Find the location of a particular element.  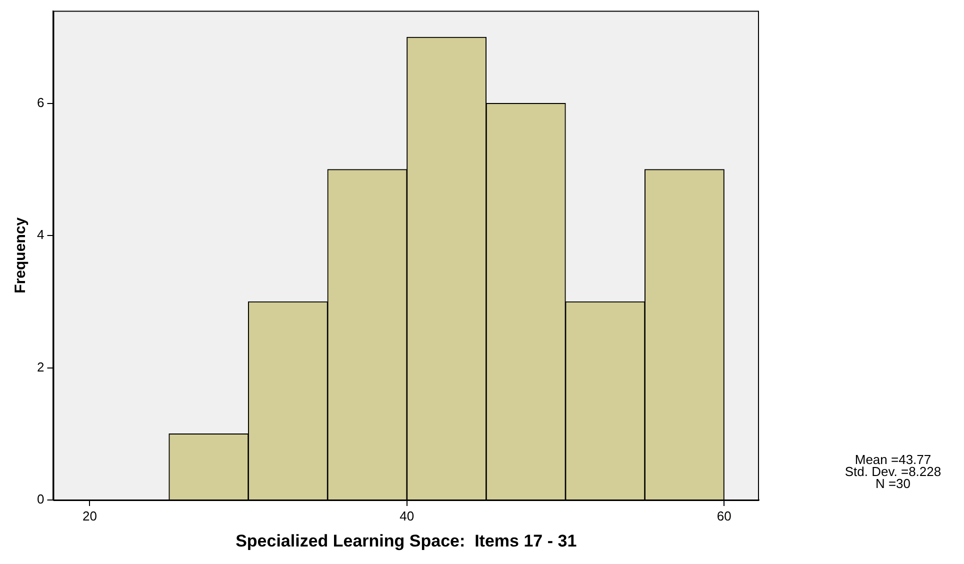

y-tick-label: 2 is located at coordinates (40, 366).